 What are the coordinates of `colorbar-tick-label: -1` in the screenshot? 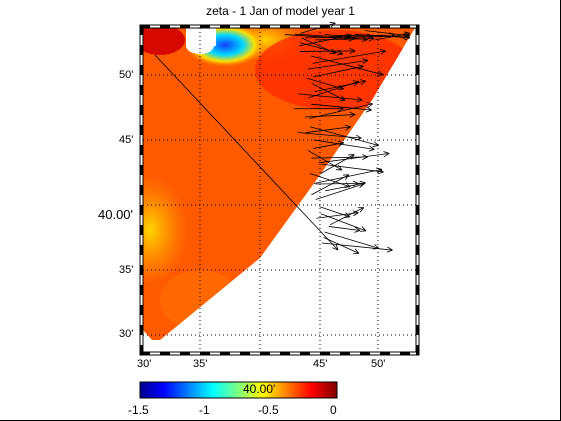 It's located at (204, 410).